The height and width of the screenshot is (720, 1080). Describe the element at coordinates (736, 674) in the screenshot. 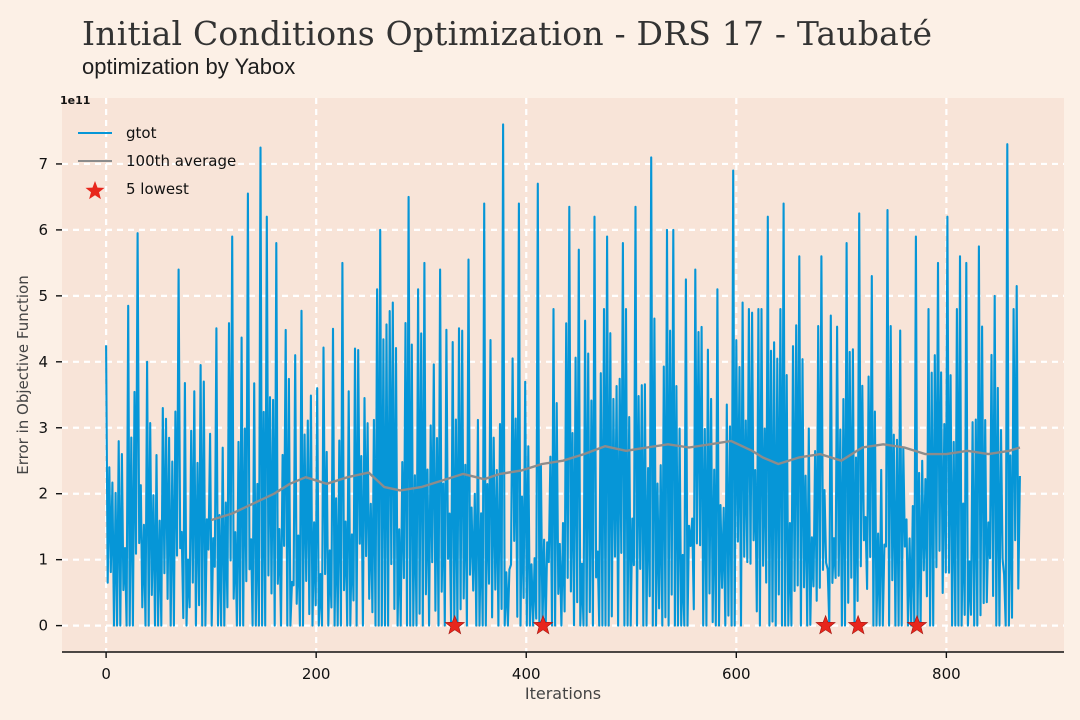

I see `x-tick-label: 600` at that location.